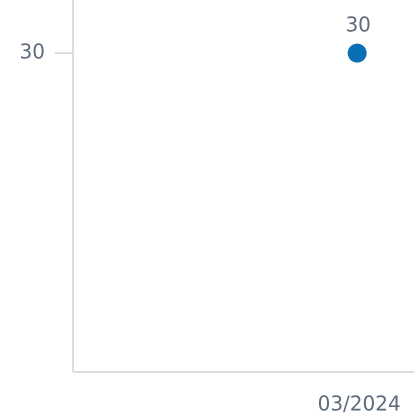 The height and width of the screenshot is (420, 414). I want to click on y-tick-label: 30, so click(32, 52).